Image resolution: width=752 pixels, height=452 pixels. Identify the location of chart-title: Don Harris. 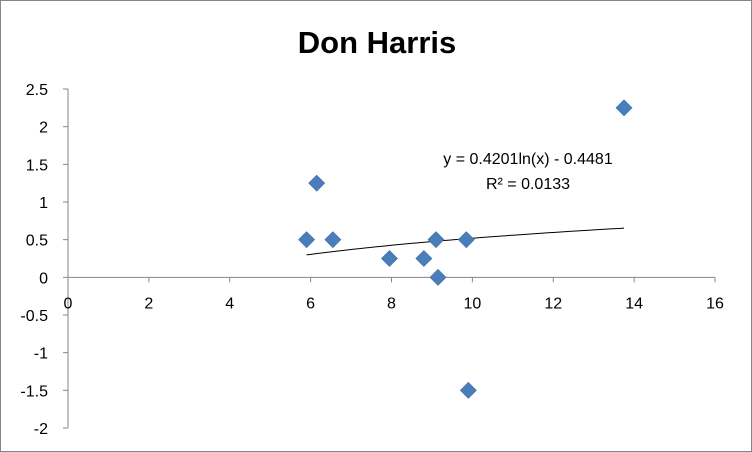
(377, 42).